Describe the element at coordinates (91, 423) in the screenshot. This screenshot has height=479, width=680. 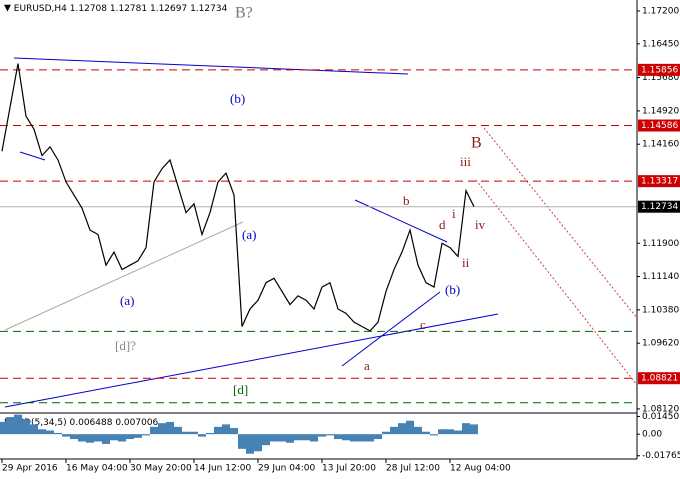
I see `macd-main: 0.006488` at that location.